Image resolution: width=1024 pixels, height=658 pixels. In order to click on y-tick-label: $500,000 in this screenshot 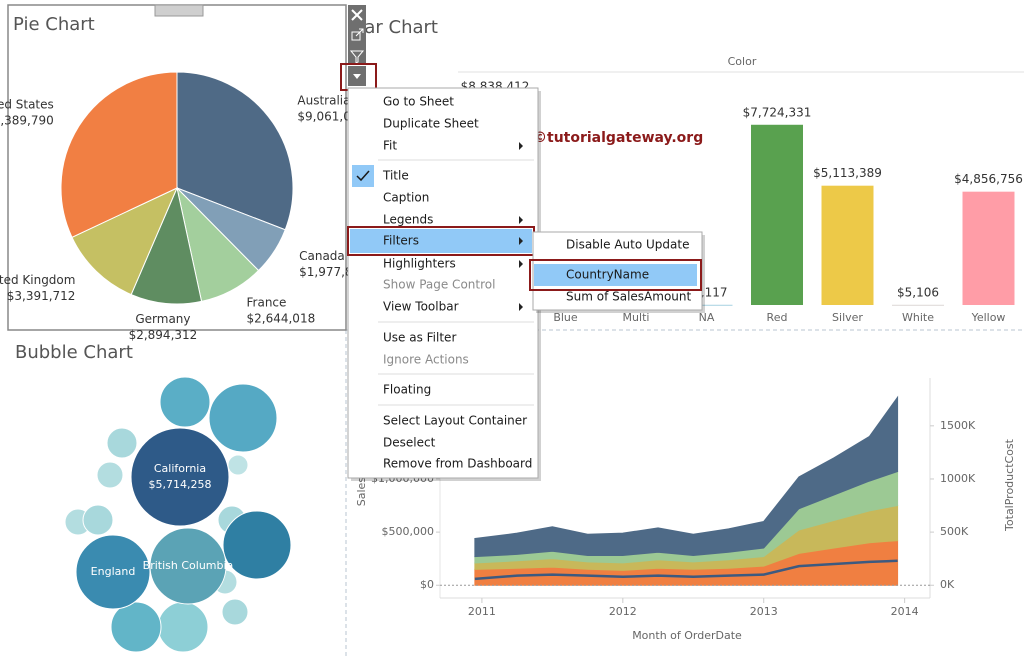, I will do `click(408, 531)`.